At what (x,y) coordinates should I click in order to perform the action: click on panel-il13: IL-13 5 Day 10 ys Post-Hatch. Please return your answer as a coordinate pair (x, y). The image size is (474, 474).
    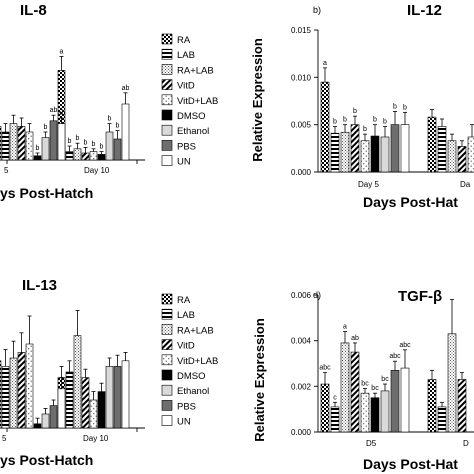
    Looking at the image, I should click on (72, 372).